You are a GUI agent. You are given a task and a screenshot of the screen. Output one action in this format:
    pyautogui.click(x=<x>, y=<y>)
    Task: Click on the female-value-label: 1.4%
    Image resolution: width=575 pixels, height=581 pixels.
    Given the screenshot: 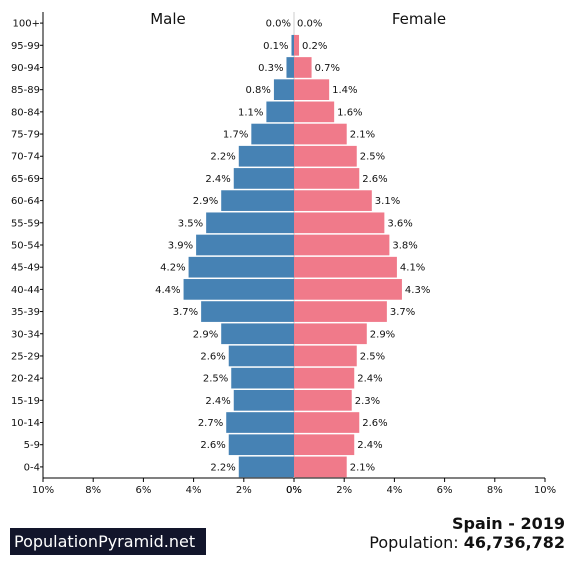 What is the action you would take?
    pyautogui.click(x=344, y=90)
    